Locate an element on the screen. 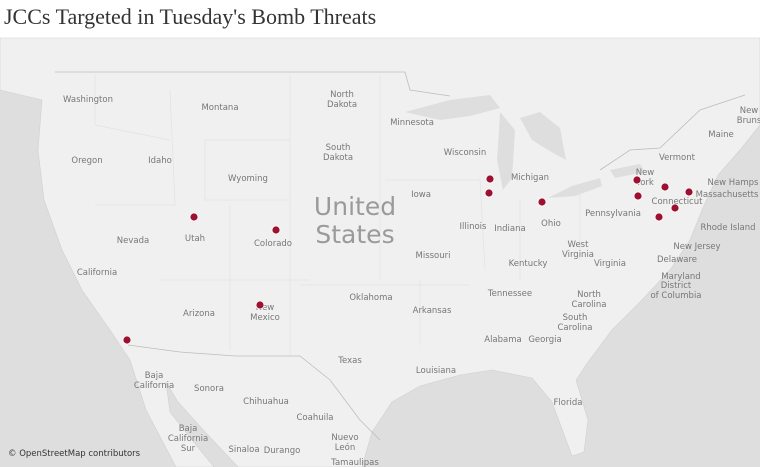  place-label: Arkansas is located at coordinates (432, 311).